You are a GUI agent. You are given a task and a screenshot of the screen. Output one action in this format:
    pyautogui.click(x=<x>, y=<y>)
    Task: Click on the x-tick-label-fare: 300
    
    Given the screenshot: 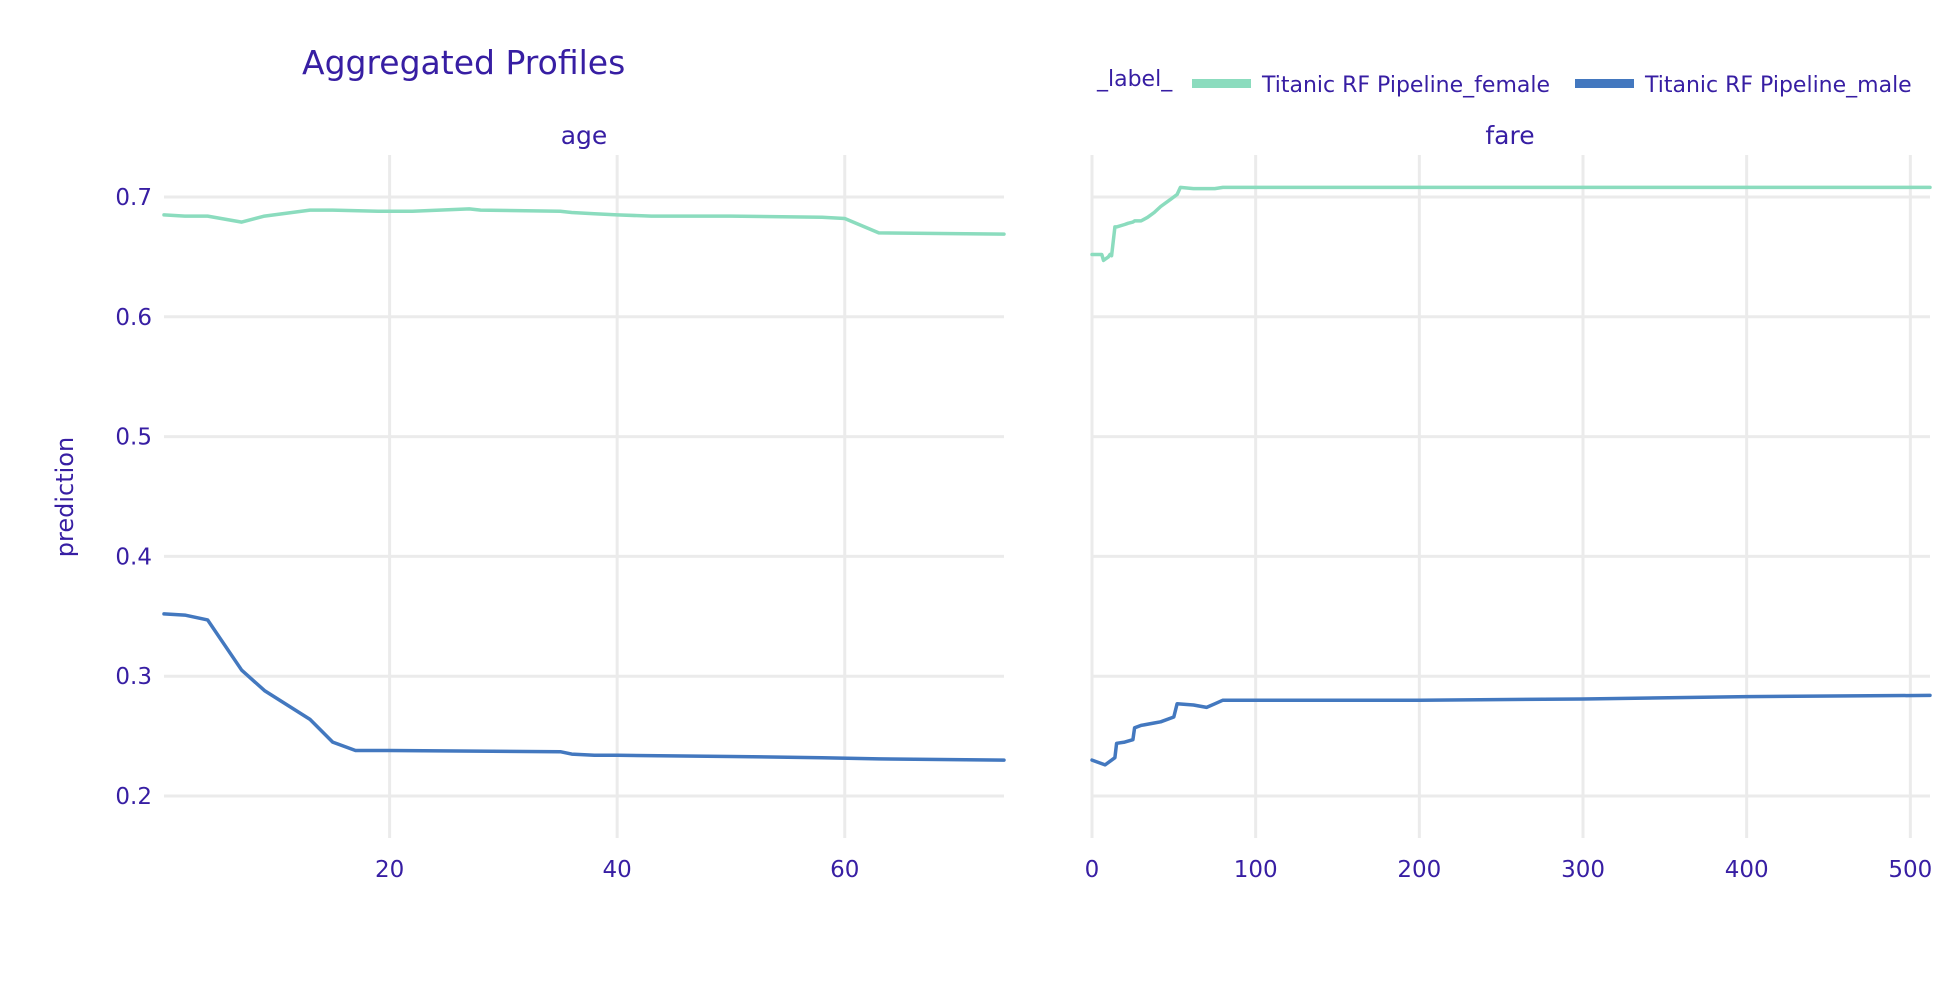 What is the action you would take?
    pyautogui.click(x=1583, y=870)
    